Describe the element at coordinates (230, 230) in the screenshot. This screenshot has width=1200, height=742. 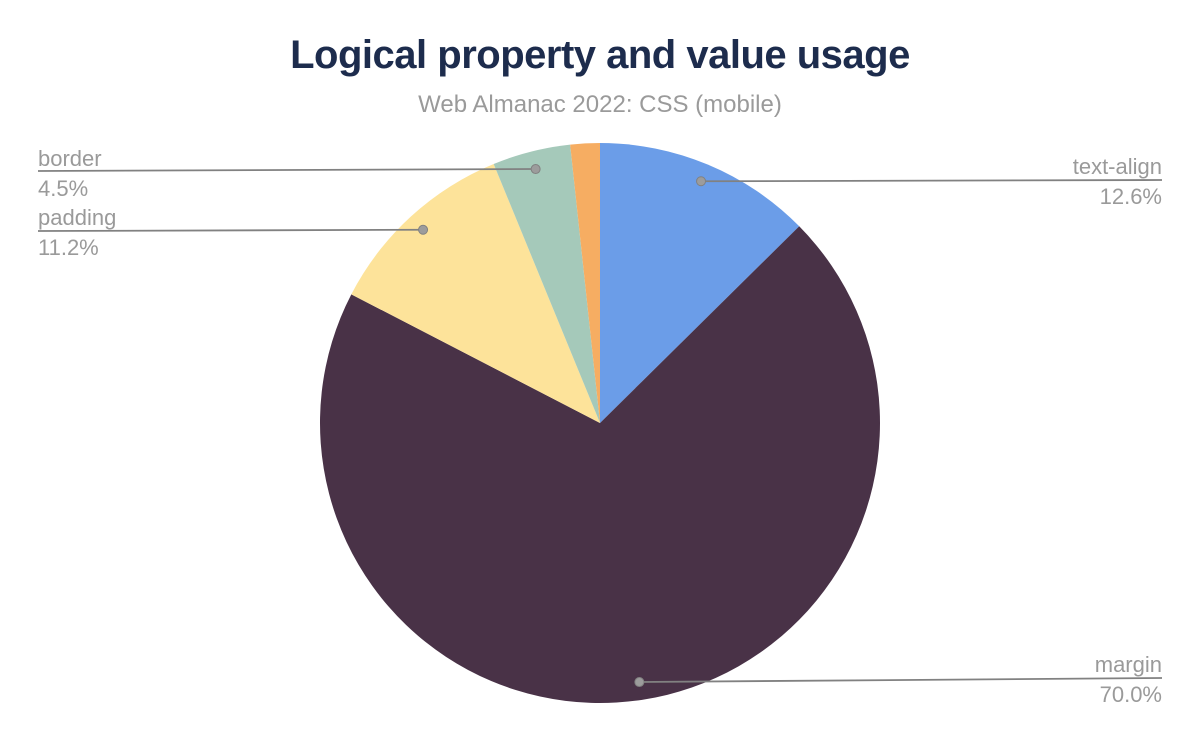
I see `leader-line-padding` at that location.